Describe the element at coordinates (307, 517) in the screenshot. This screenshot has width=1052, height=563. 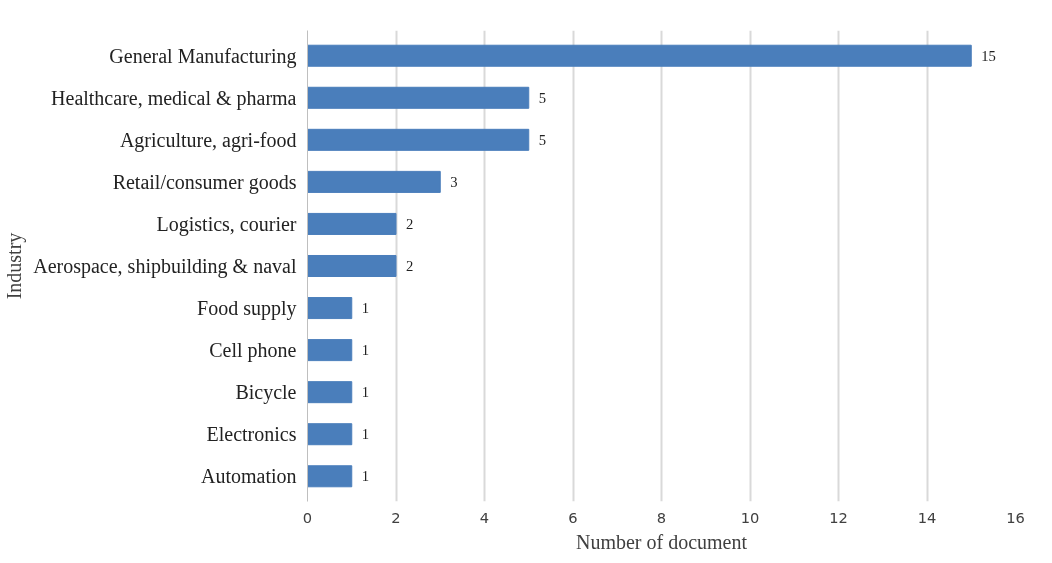
I see `x-tick-label: 0` at that location.